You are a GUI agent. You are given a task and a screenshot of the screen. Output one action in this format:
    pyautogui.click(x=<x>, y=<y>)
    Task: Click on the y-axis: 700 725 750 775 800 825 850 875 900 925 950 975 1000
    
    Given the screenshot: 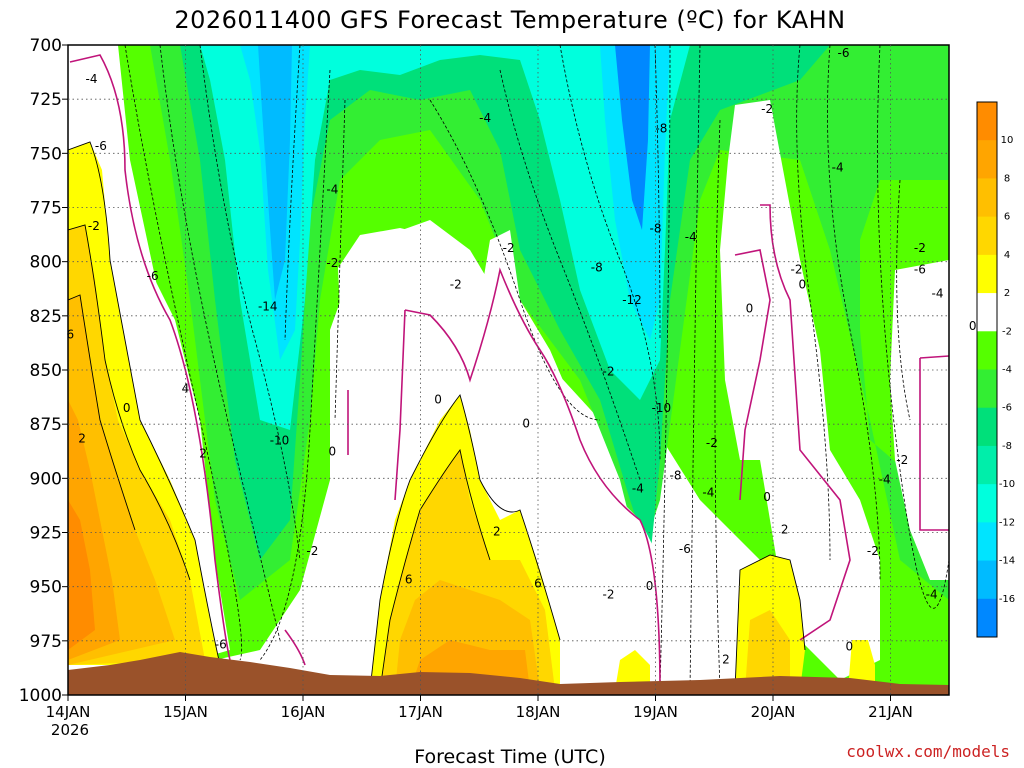 What is the action you would take?
    pyautogui.click(x=43, y=371)
    